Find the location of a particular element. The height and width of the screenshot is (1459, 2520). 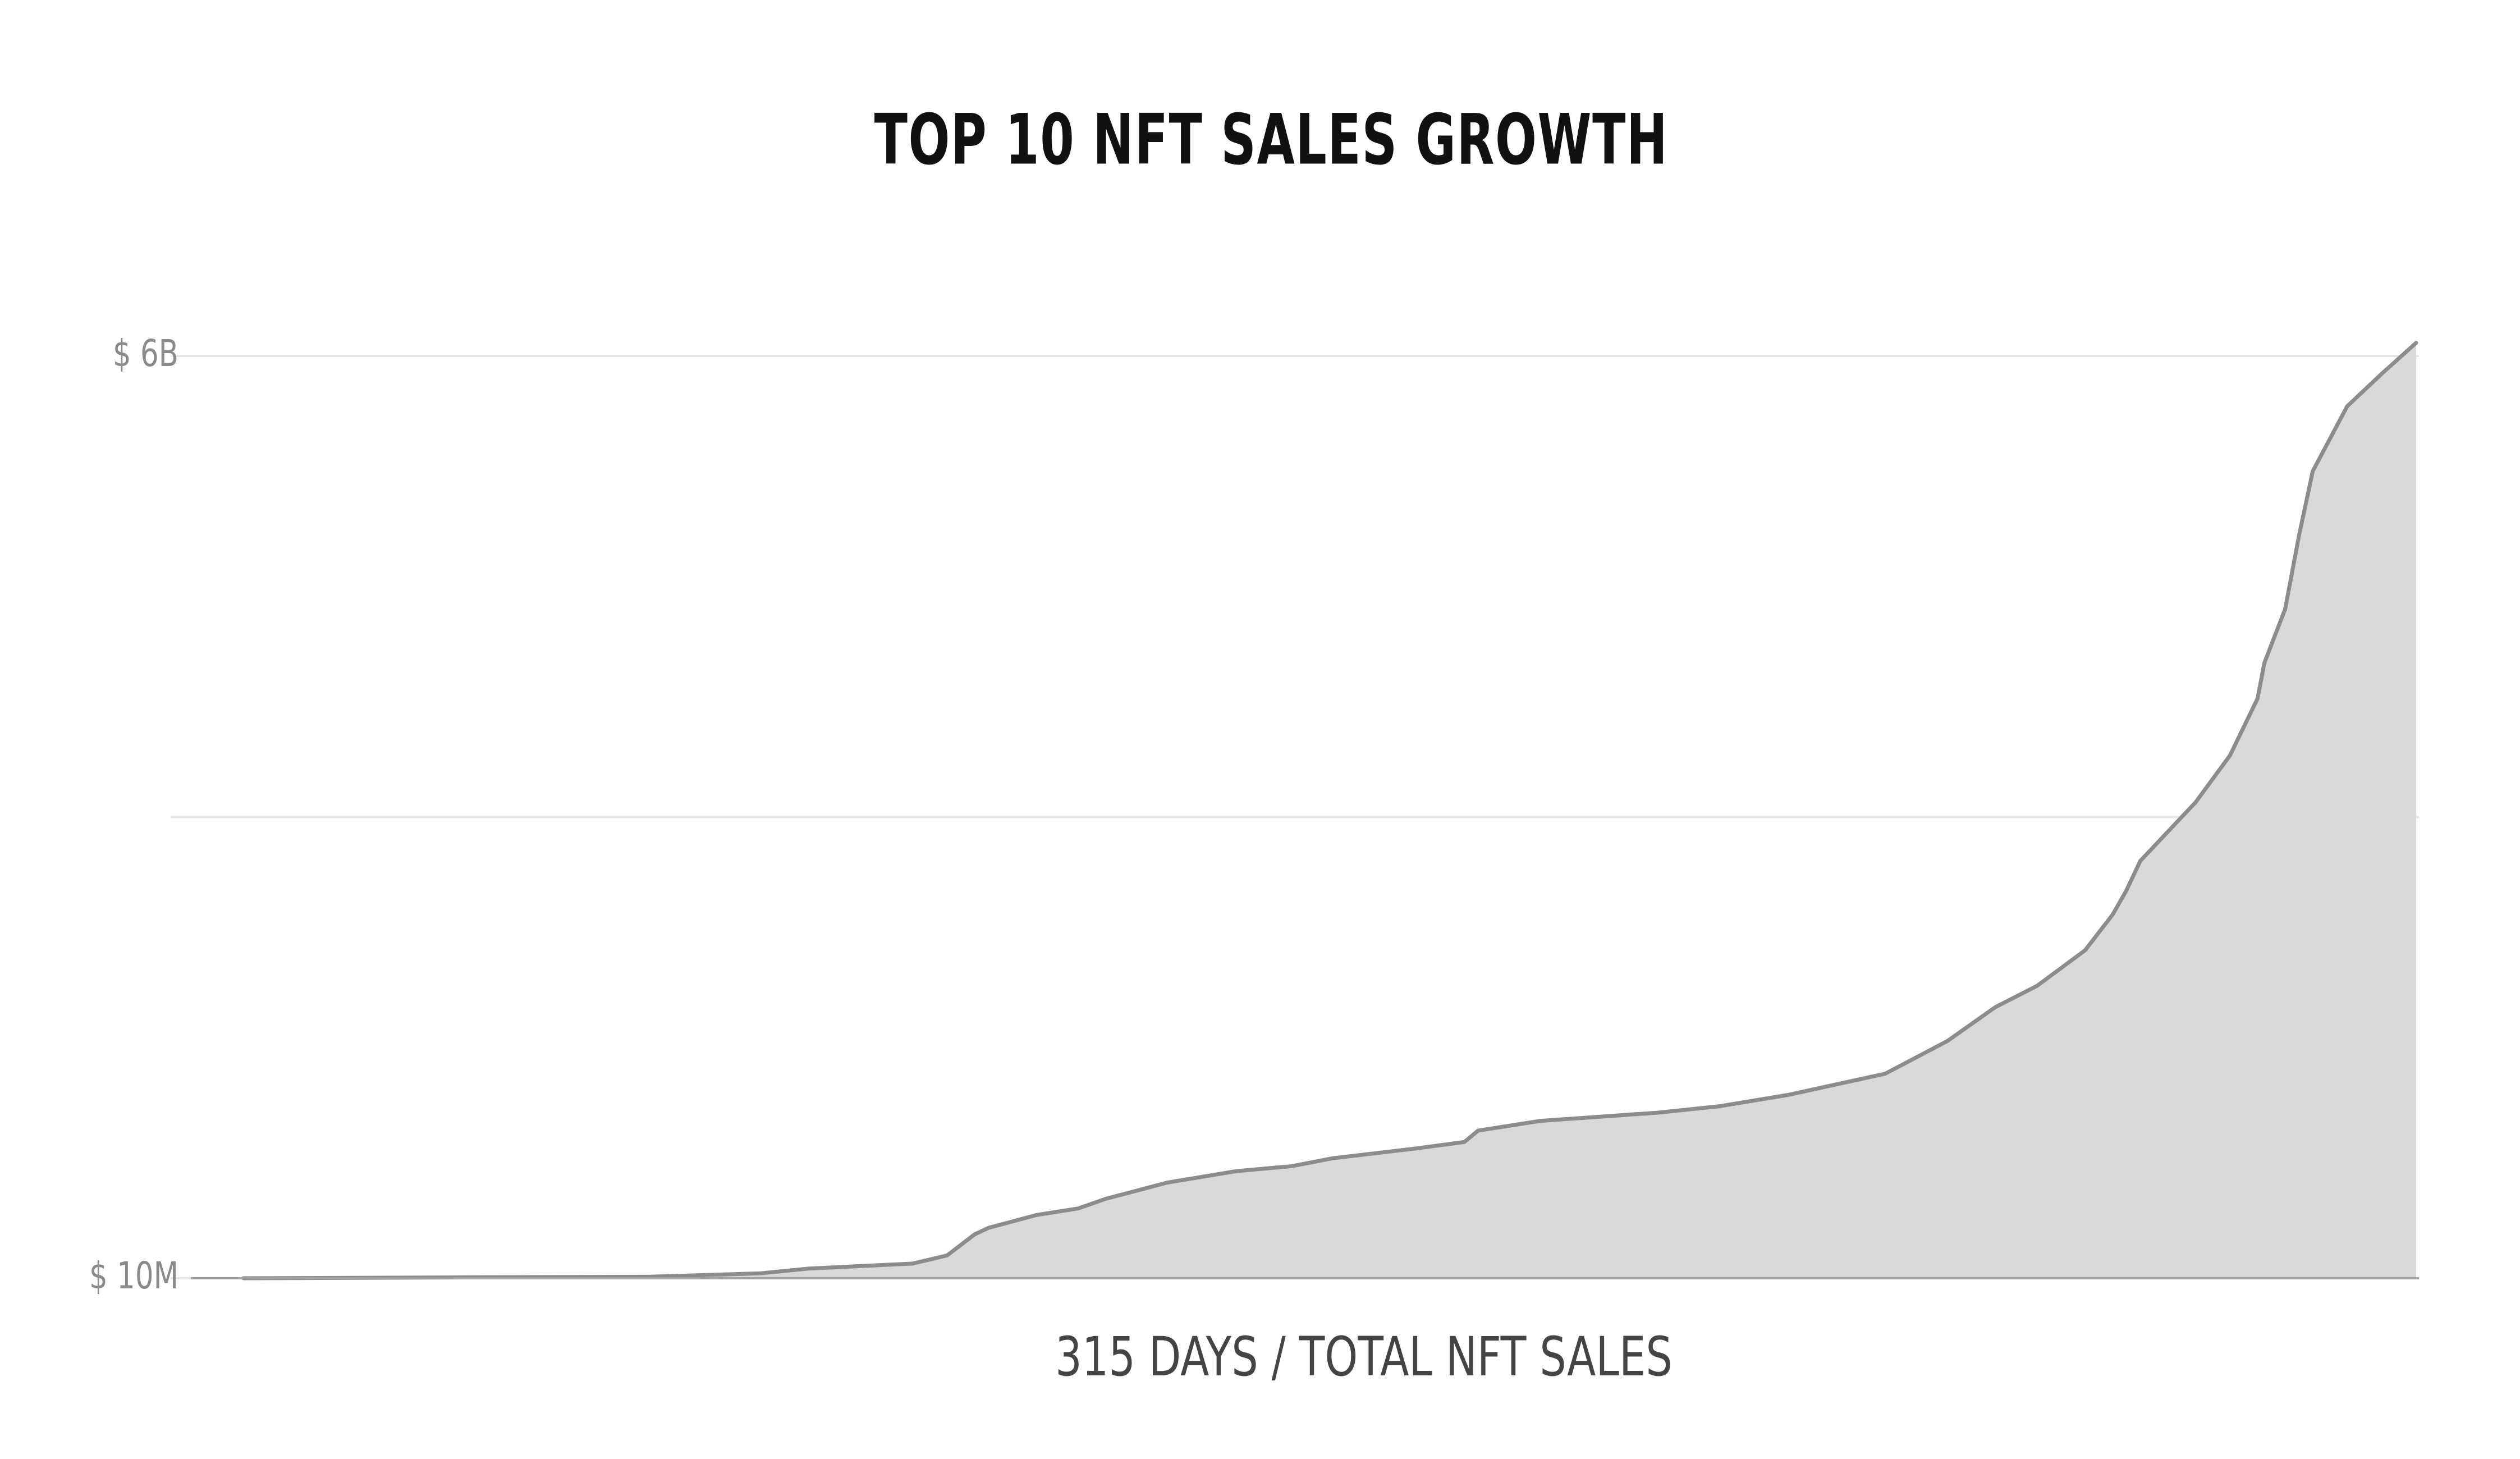

x-axis-label: 315 DAYS / TOTAL NFT SALES is located at coordinates (1364, 1358).